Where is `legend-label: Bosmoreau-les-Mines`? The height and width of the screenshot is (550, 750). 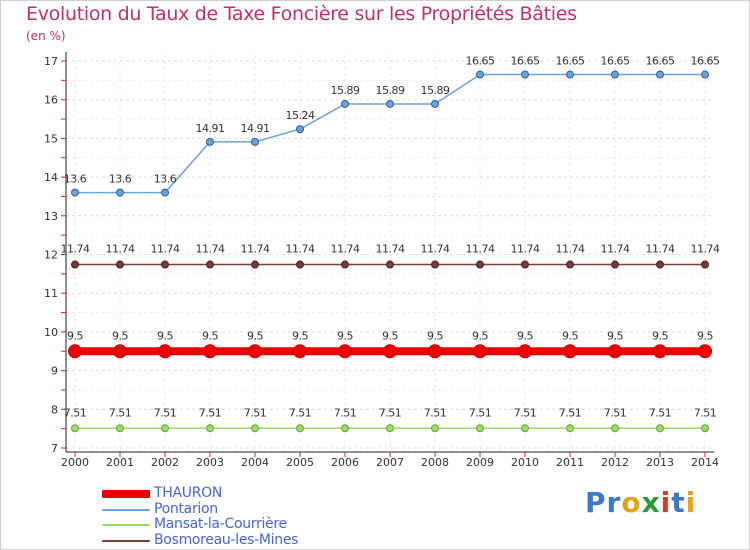 legend-label: Bosmoreau-les-Mines is located at coordinates (226, 539).